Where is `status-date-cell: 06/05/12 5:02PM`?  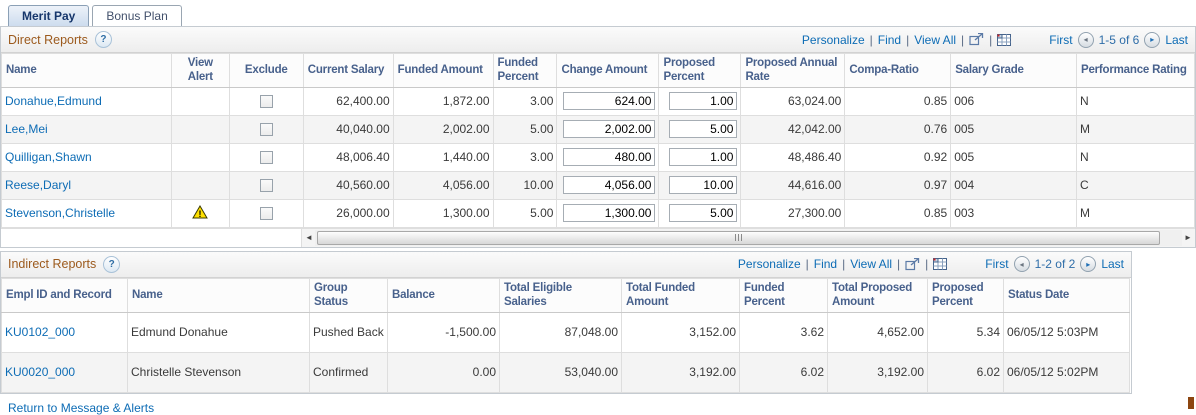 status-date-cell: 06/05/12 5:02PM is located at coordinates (1066, 372).